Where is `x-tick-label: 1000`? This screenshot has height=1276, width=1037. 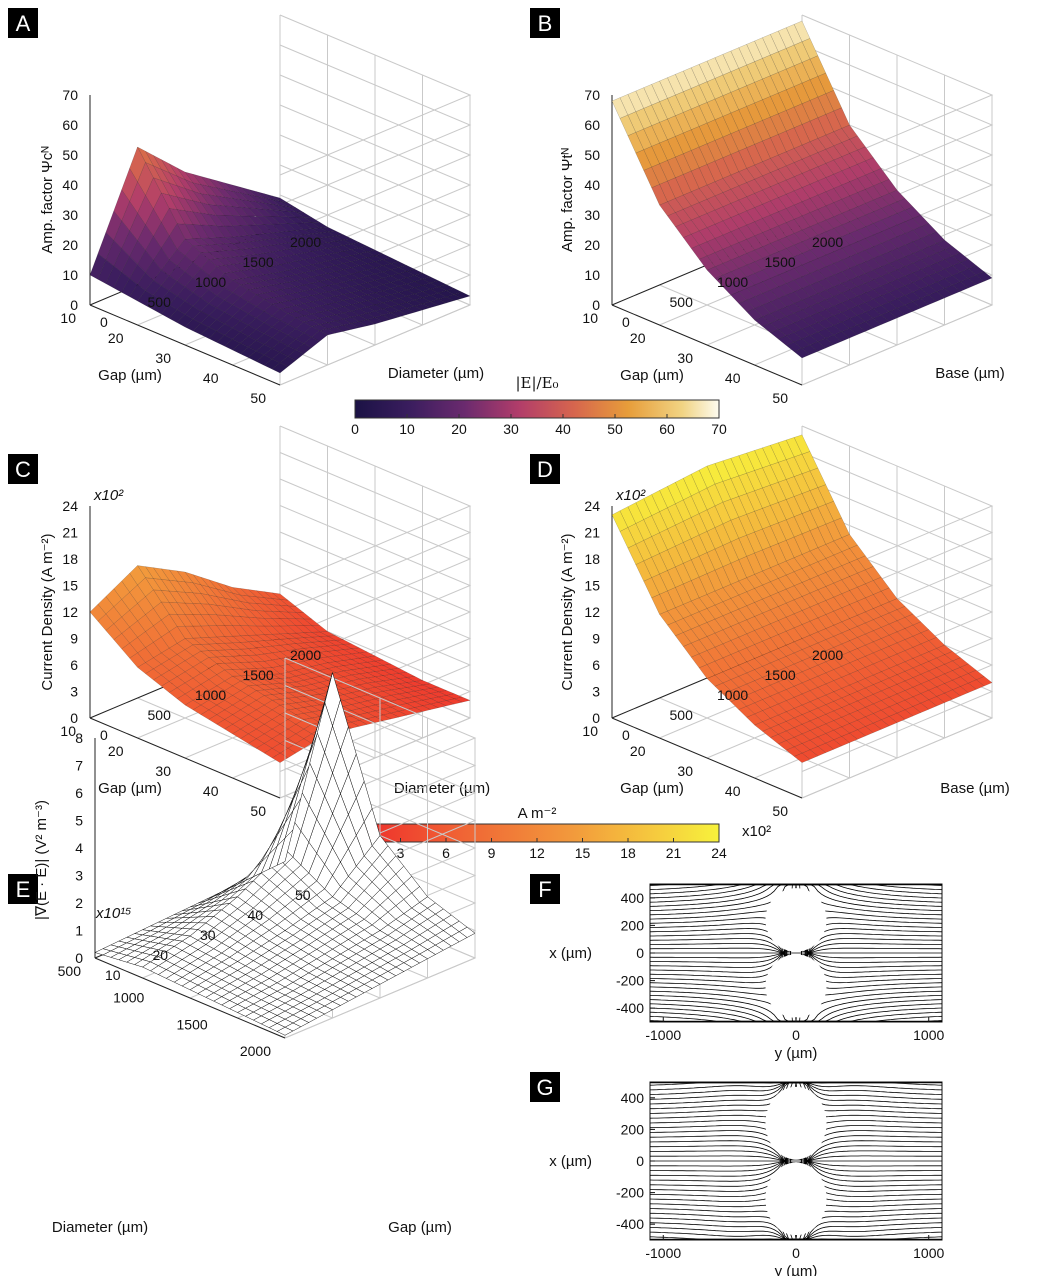 x-tick-label: 1000 is located at coordinates (928, 1035).